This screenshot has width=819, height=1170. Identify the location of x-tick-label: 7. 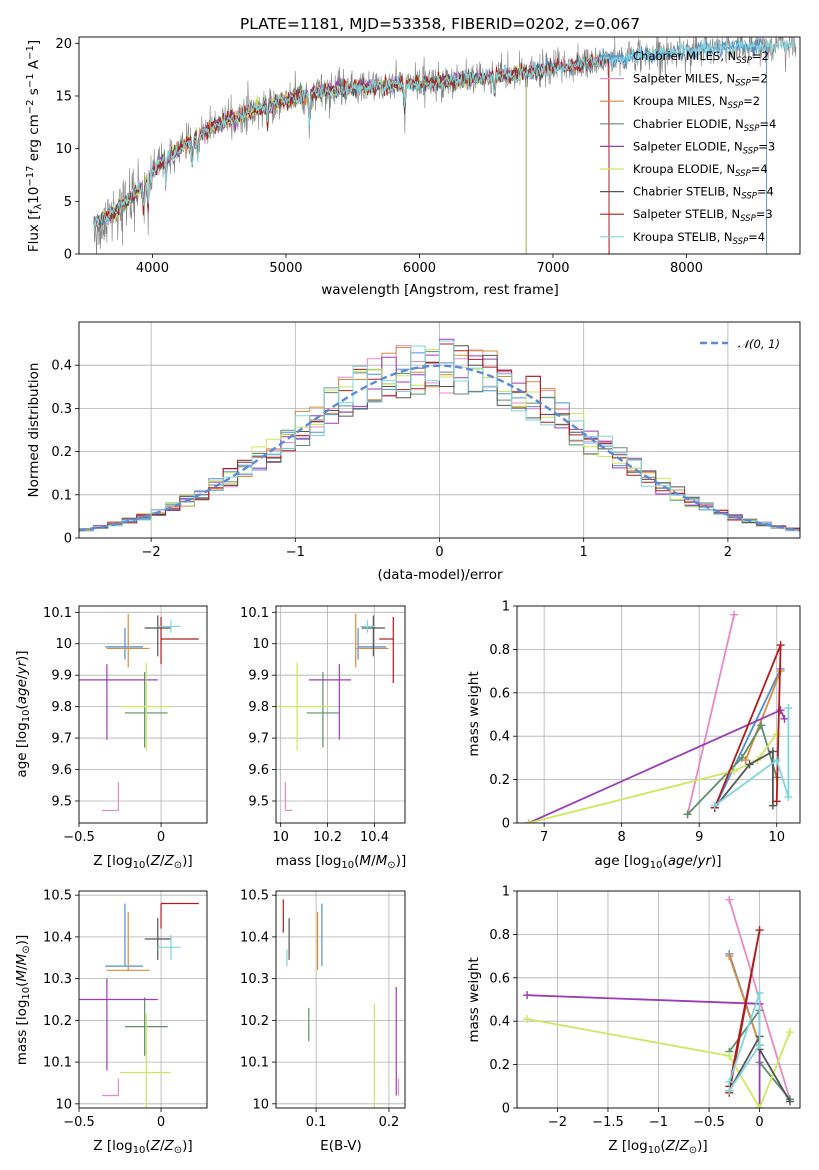
(544, 837).